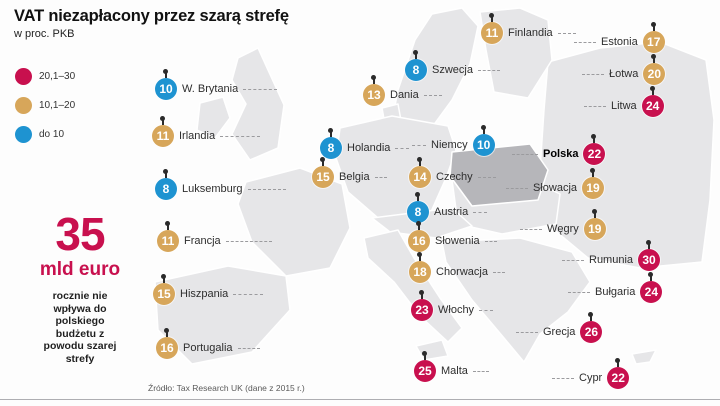 The width and height of the screenshot is (720, 406). I want to click on map-italy, so click(413, 286).